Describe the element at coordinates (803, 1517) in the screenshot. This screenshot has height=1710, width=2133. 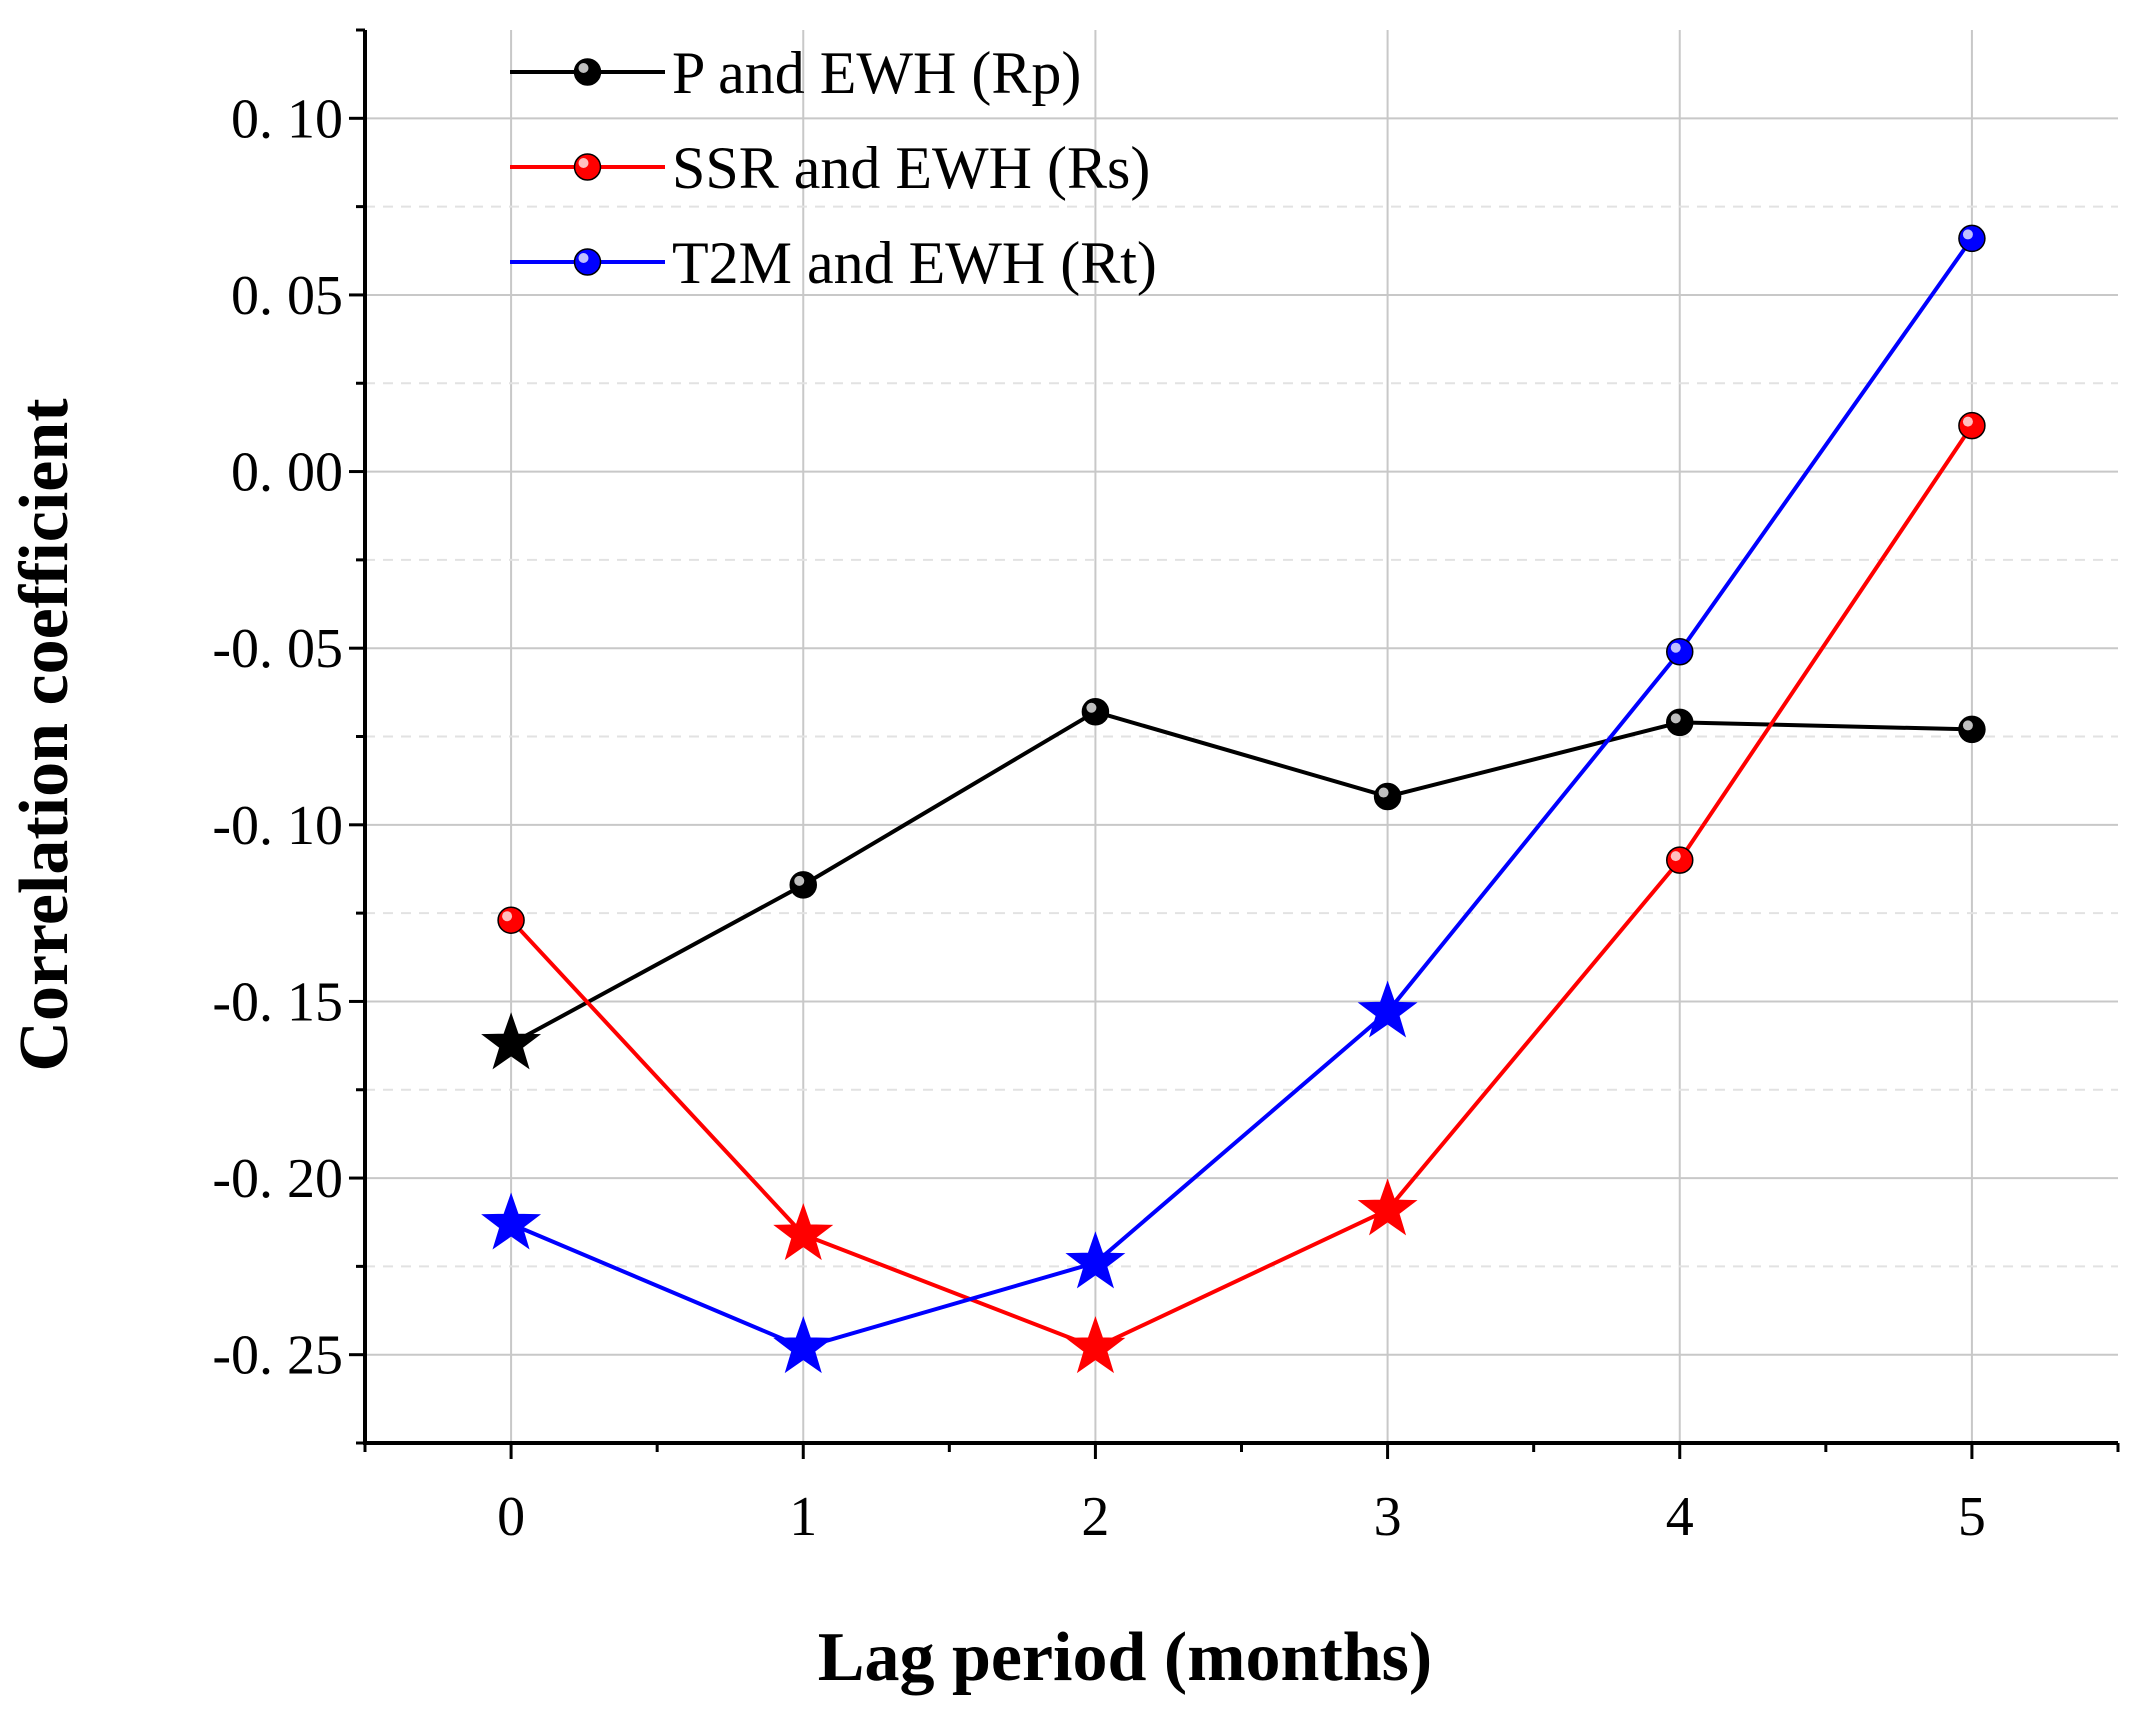
I see `x-tick-label: 1` at that location.